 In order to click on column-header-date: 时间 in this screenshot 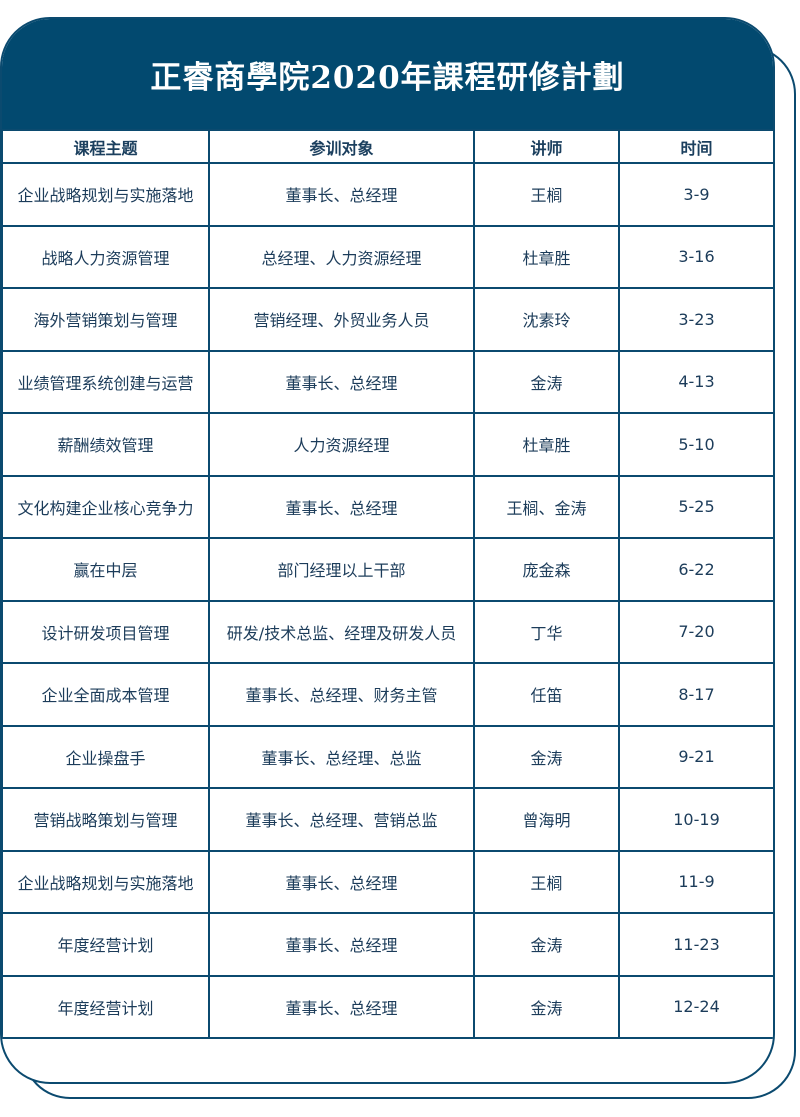, I will do `click(695, 146)`.